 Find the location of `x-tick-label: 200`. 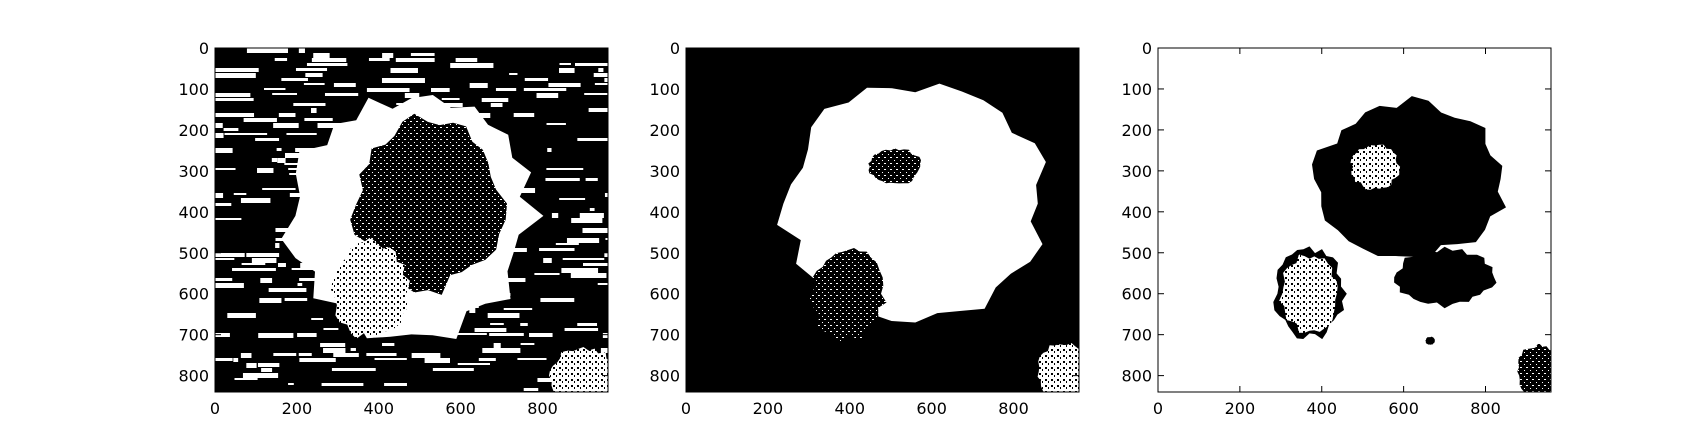

x-tick-label: 200 is located at coordinates (1240, 408).